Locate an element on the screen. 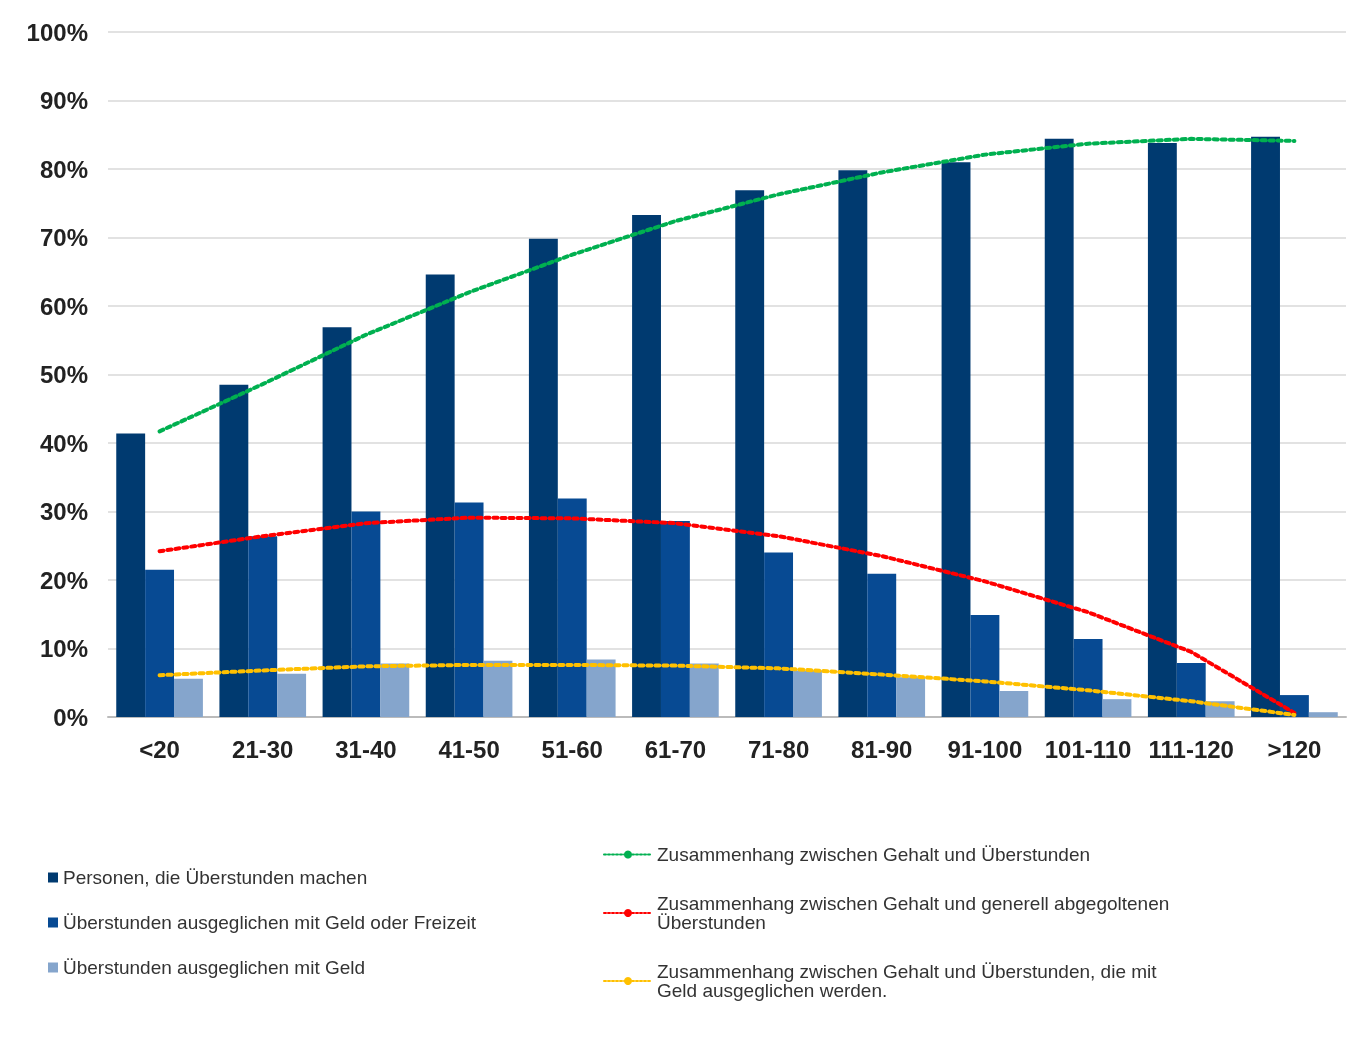 This screenshot has height=1048, width=1359. x-tick-label: 111-120 is located at coordinates (1191, 749).